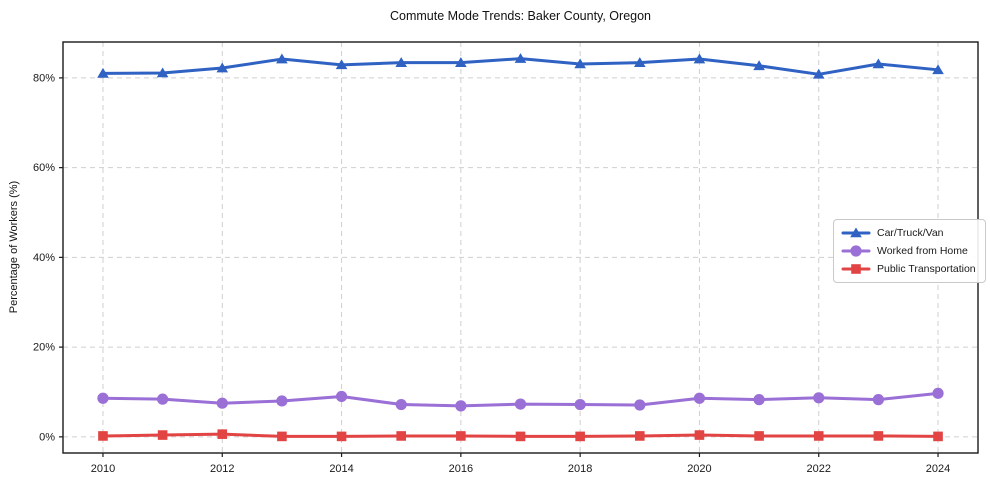  I want to click on x-tick-label: 2024, so click(938, 469).